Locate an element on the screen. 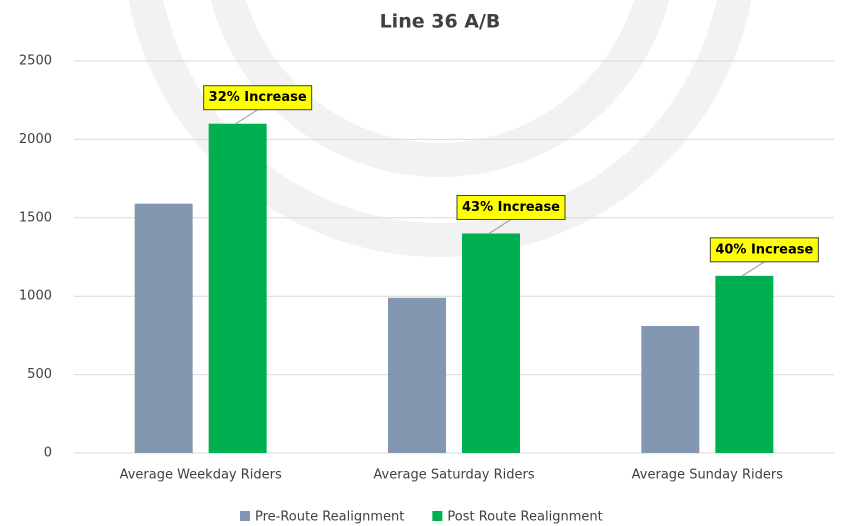  legend-label: Pre-Route Realignment is located at coordinates (329, 517).